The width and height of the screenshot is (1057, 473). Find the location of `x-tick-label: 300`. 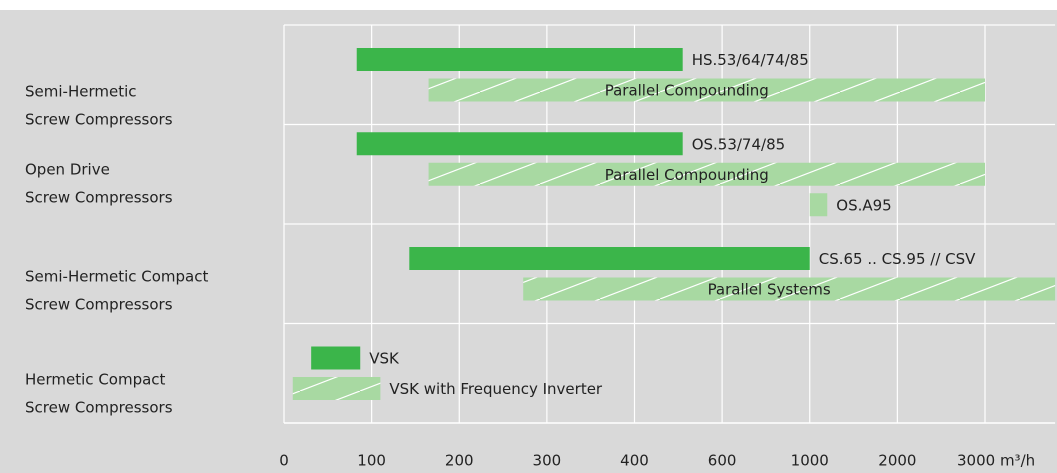

x-tick-label: 300 is located at coordinates (547, 461).